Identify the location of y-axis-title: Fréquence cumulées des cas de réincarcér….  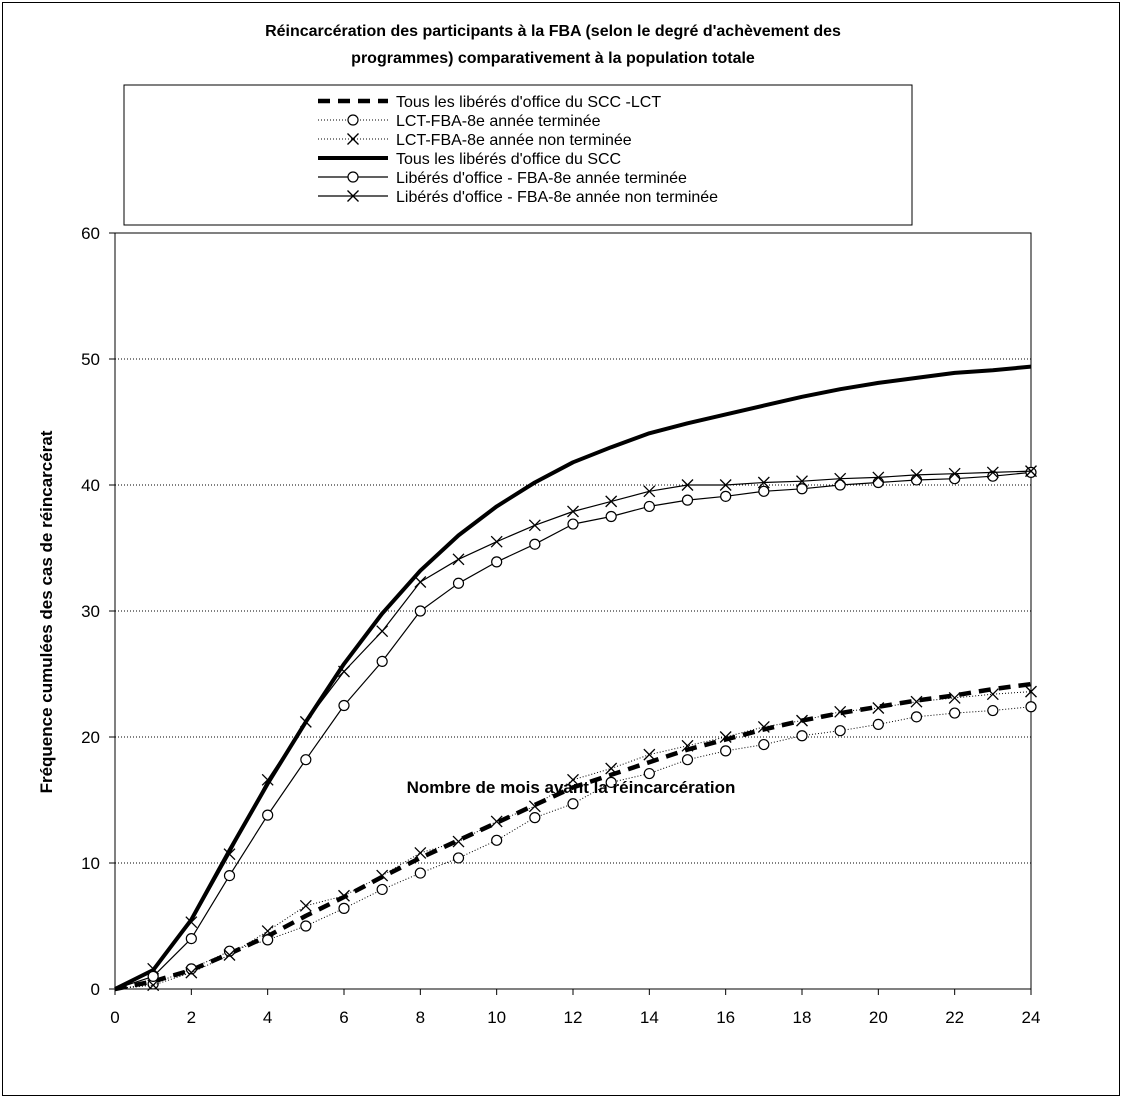
(46, 611).